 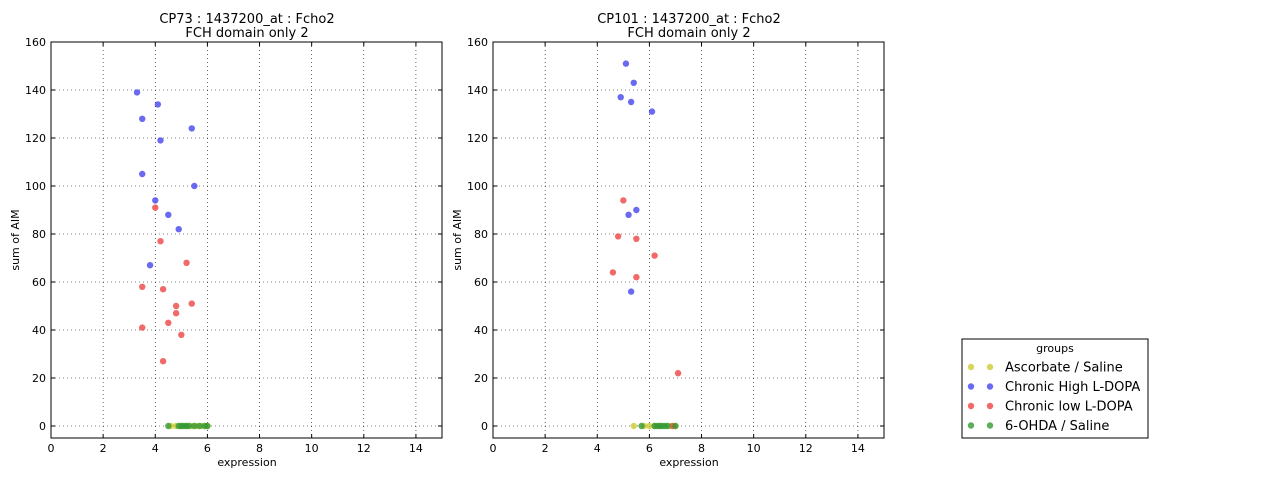 I want to click on y-tick-label: 100, so click(x=35, y=186).